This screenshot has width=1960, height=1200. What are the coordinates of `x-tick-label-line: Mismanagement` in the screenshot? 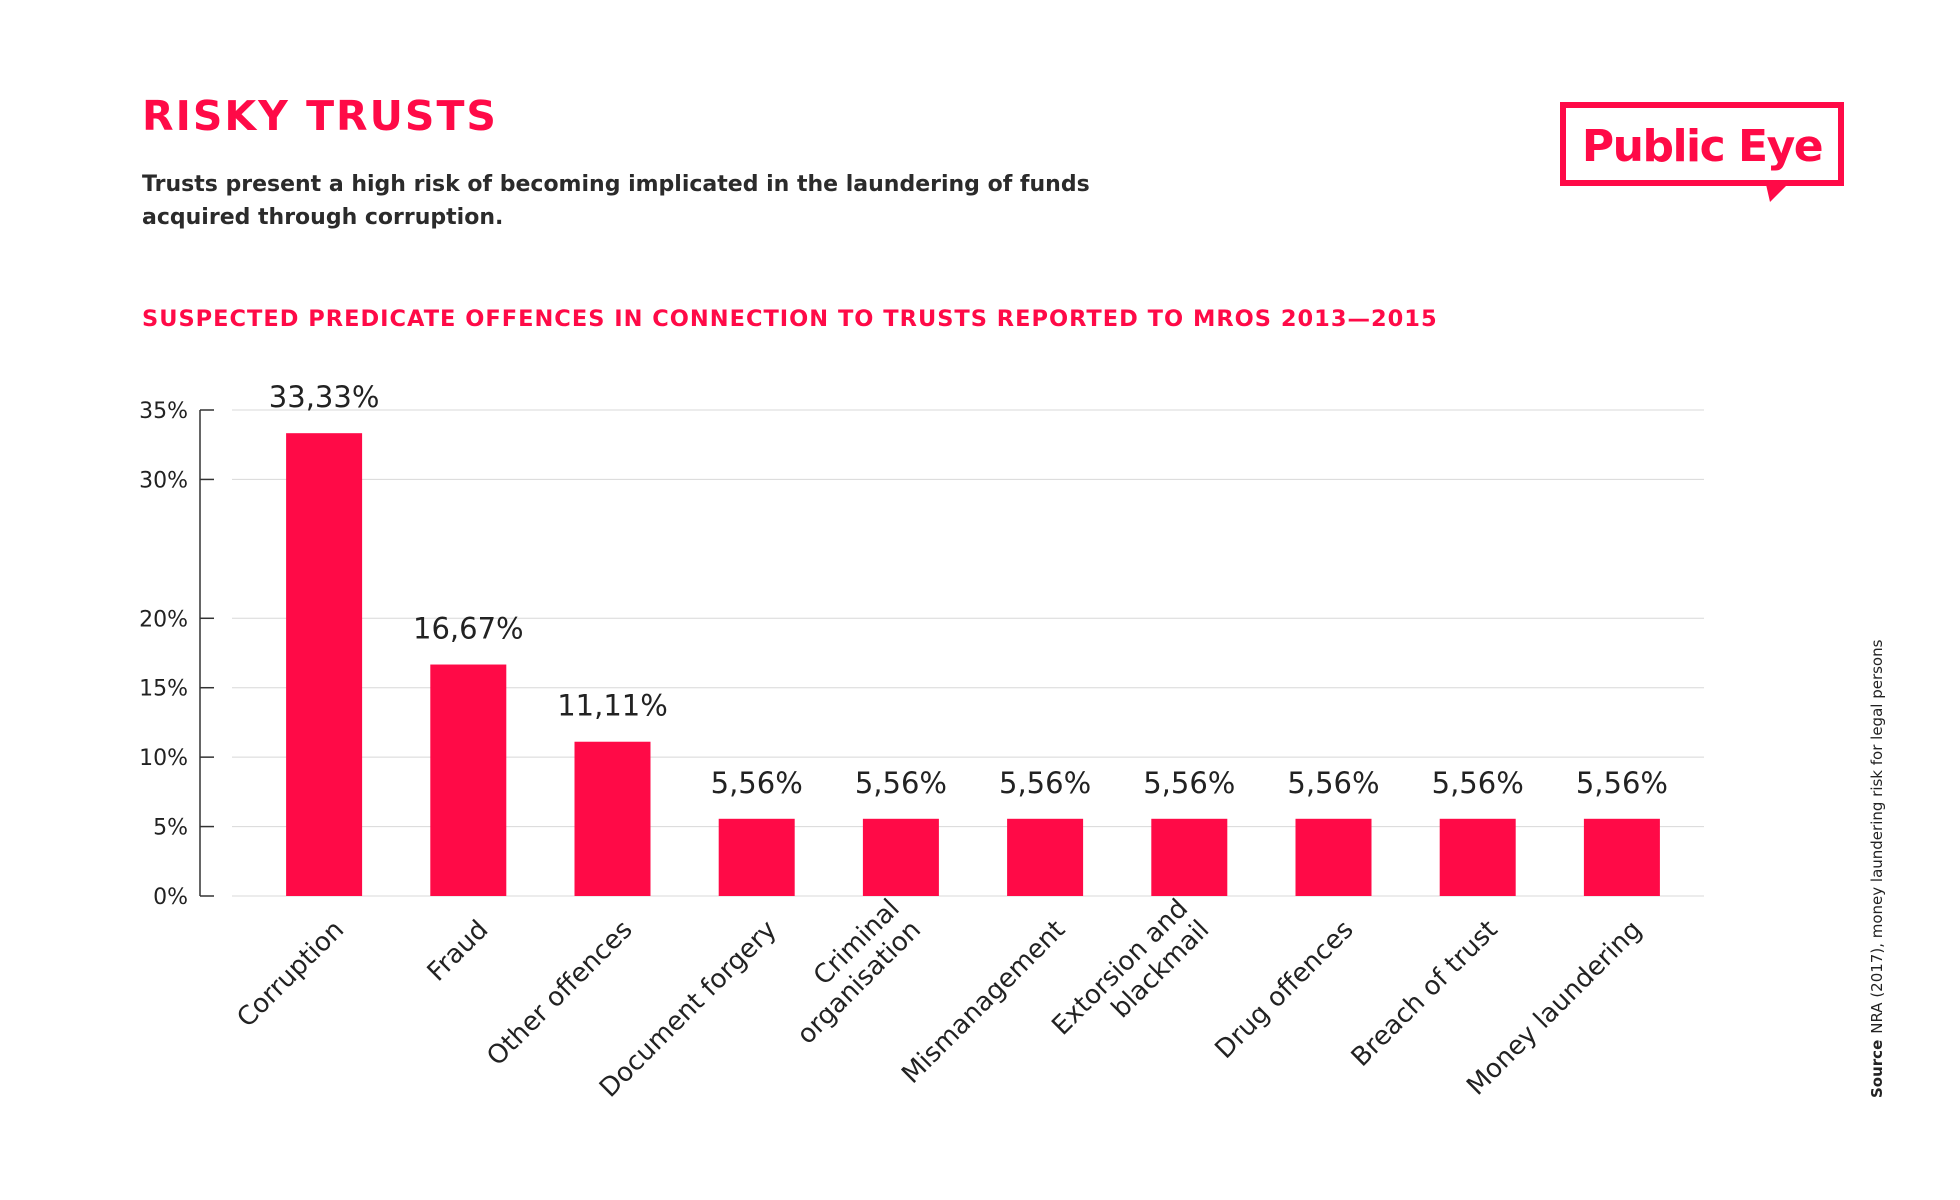 It's located at (983, 1002).